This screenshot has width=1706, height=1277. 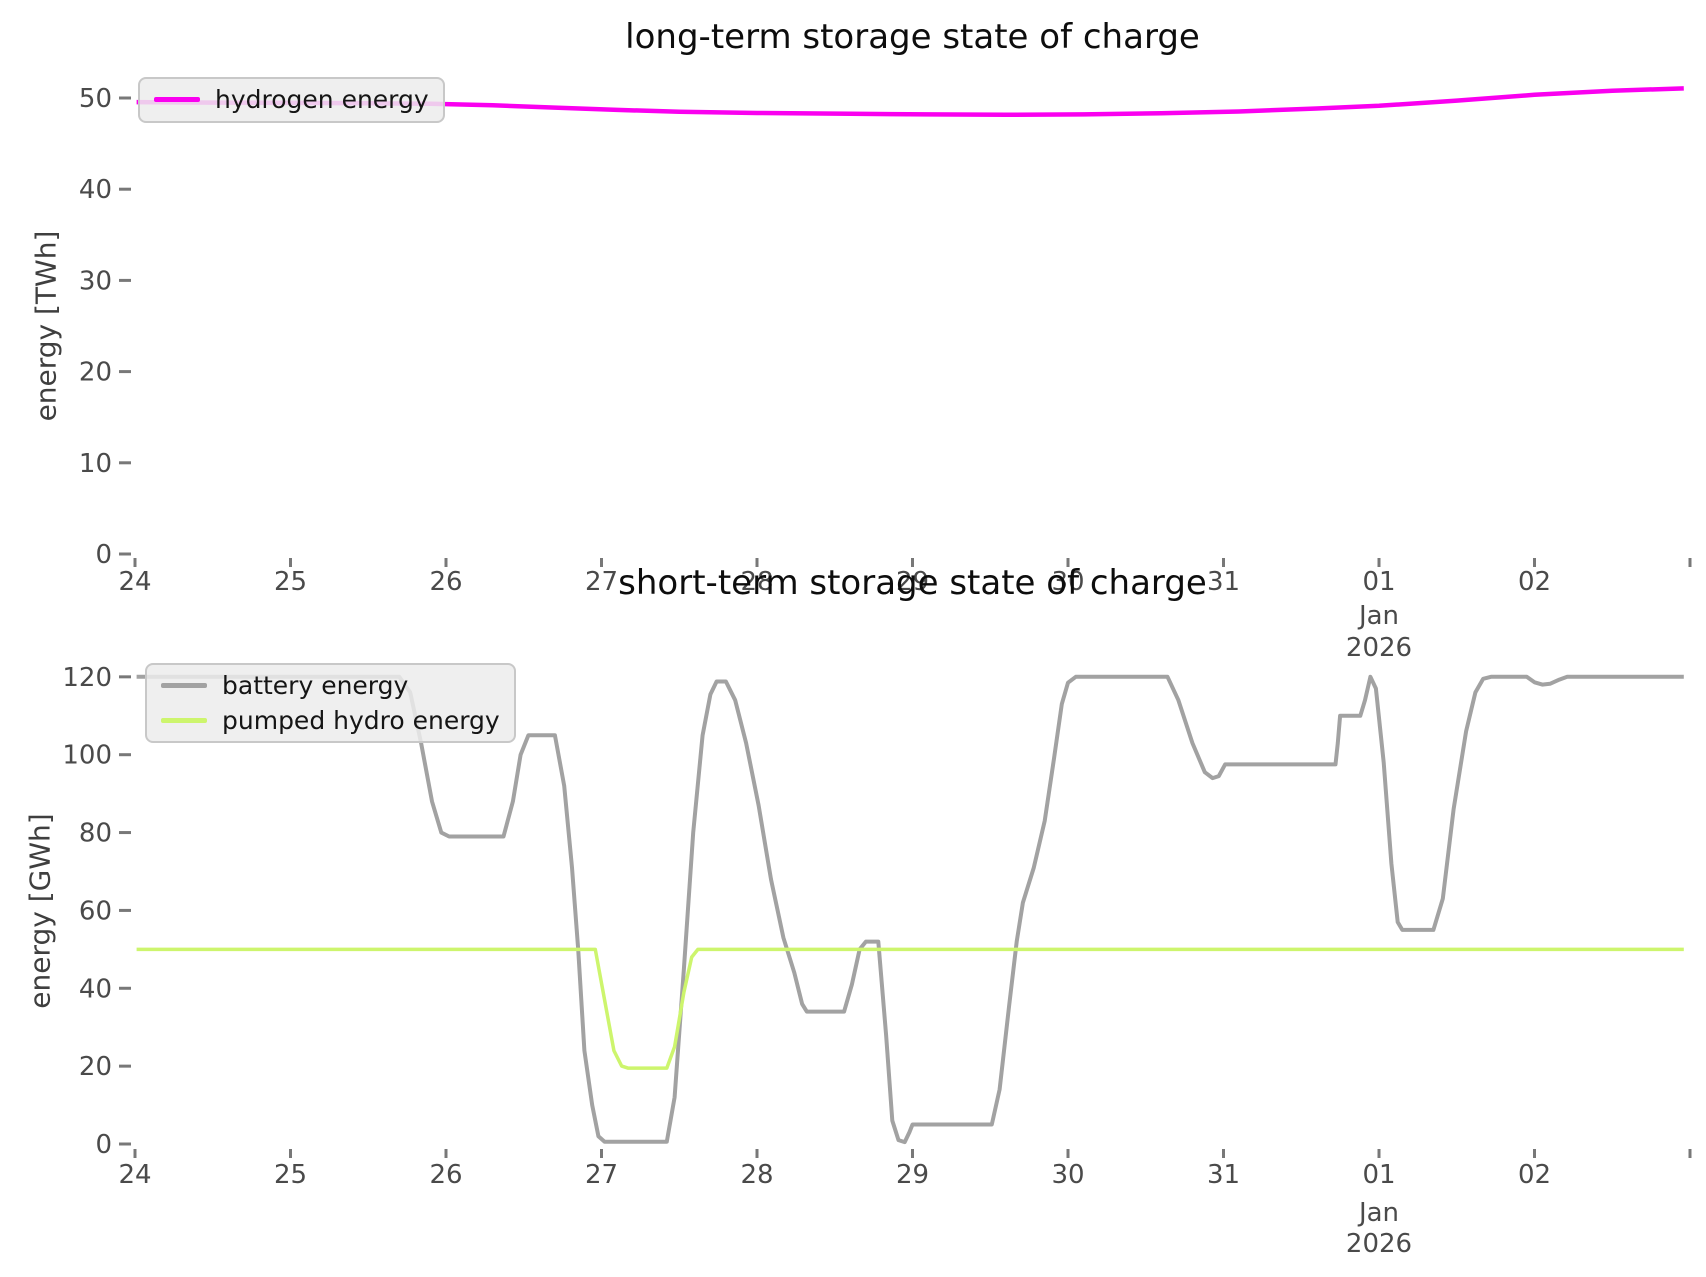 What do you see at coordinates (330, 703) in the screenshot?
I see `short-term-legend: battery energy pumped hydro energy` at bounding box center [330, 703].